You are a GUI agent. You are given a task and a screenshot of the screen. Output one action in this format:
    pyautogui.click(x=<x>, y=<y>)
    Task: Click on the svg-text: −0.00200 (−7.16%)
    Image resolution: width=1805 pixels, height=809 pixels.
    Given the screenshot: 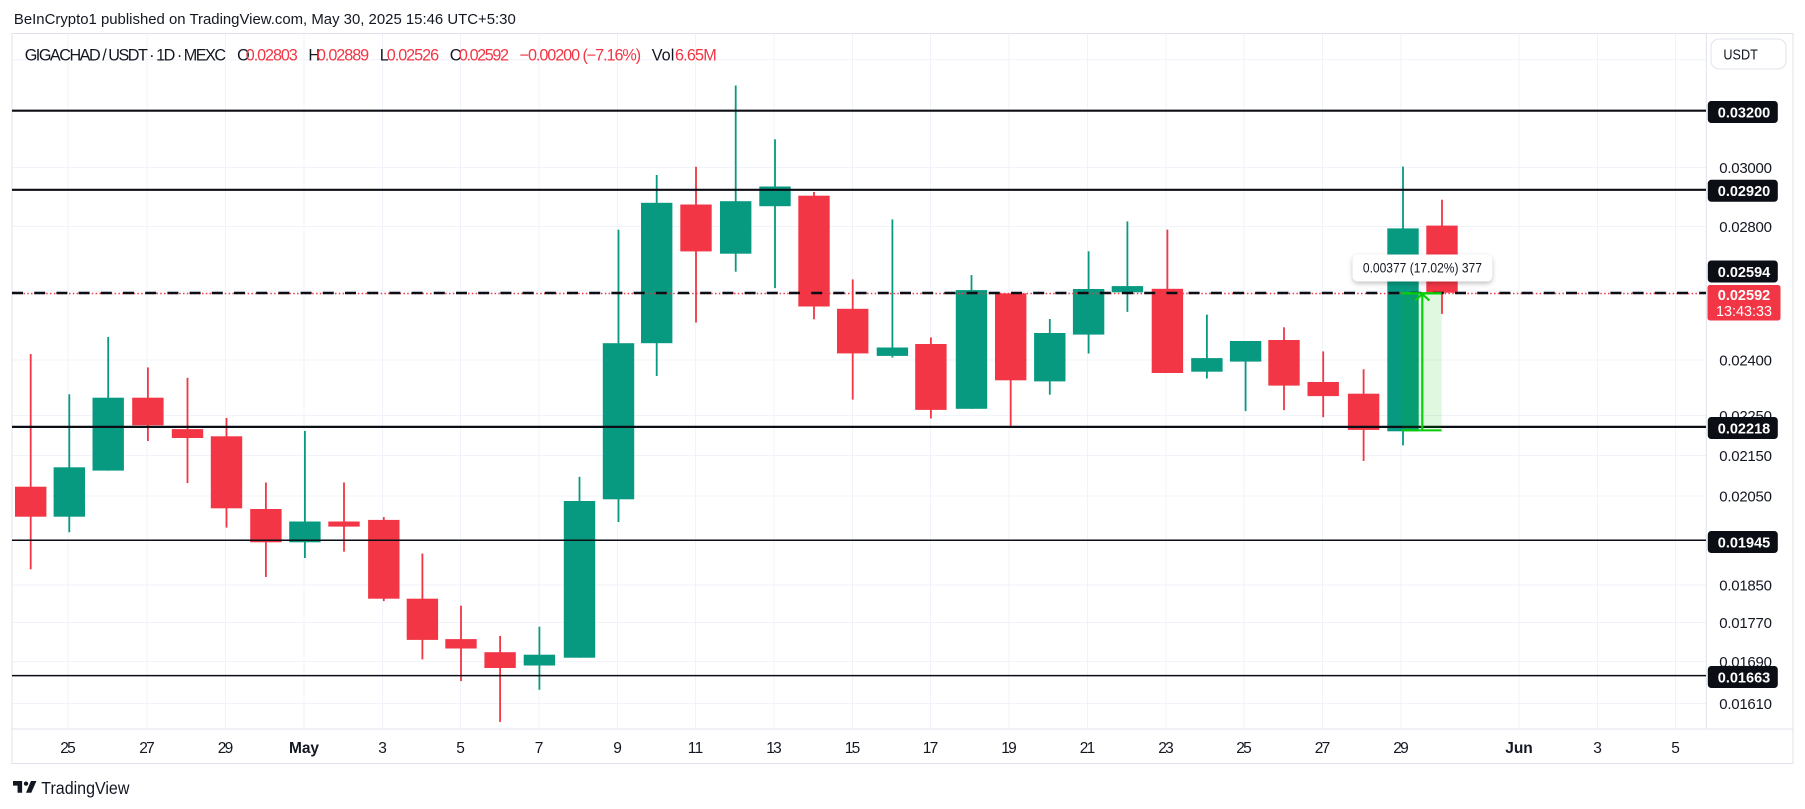 What is the action you would take?
    pyautogui.click(x=581, y=56)
    